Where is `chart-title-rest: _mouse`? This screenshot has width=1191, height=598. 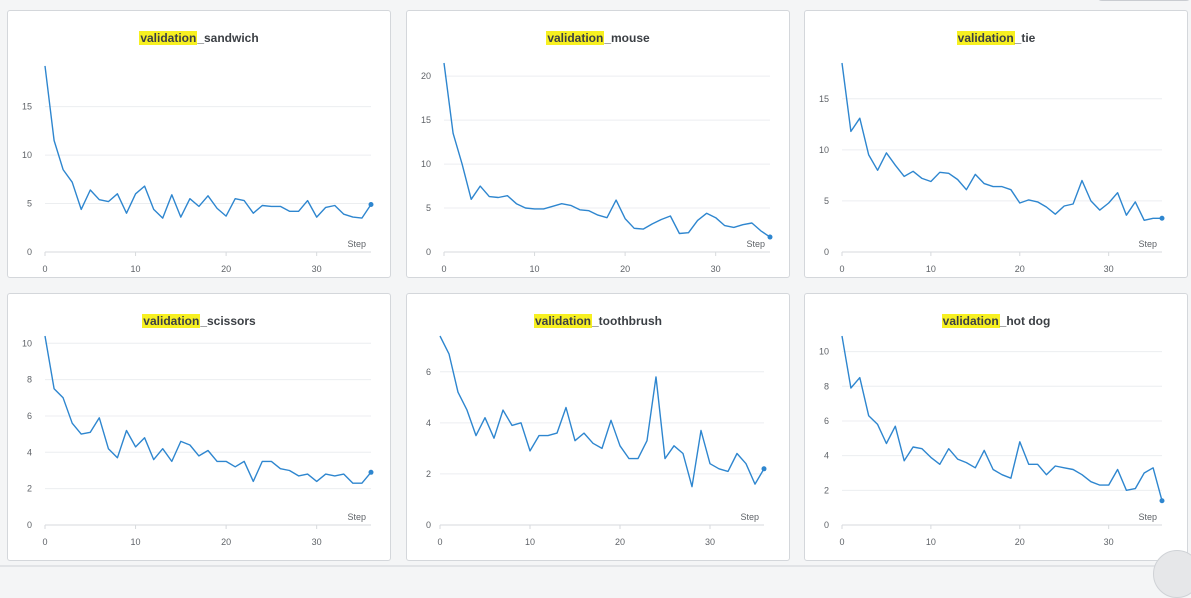 chart-title-rest: _mouse is located at coordinates (627, 38).